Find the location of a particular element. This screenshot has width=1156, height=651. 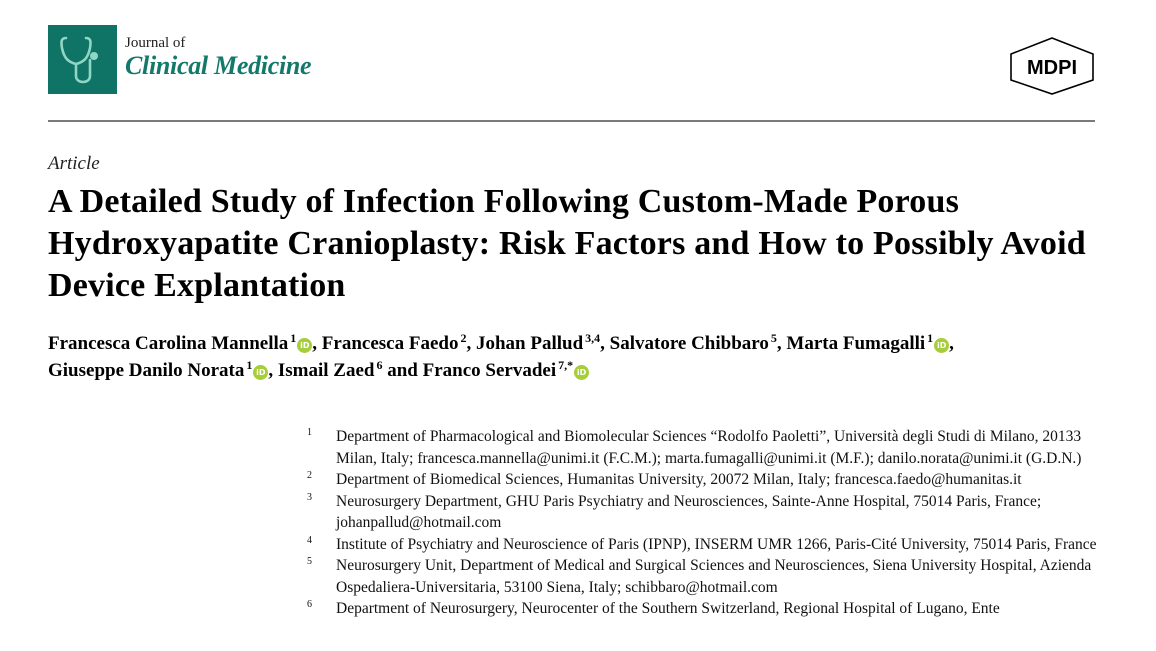

stethoscope-icon is located at coordinates (82, 59).